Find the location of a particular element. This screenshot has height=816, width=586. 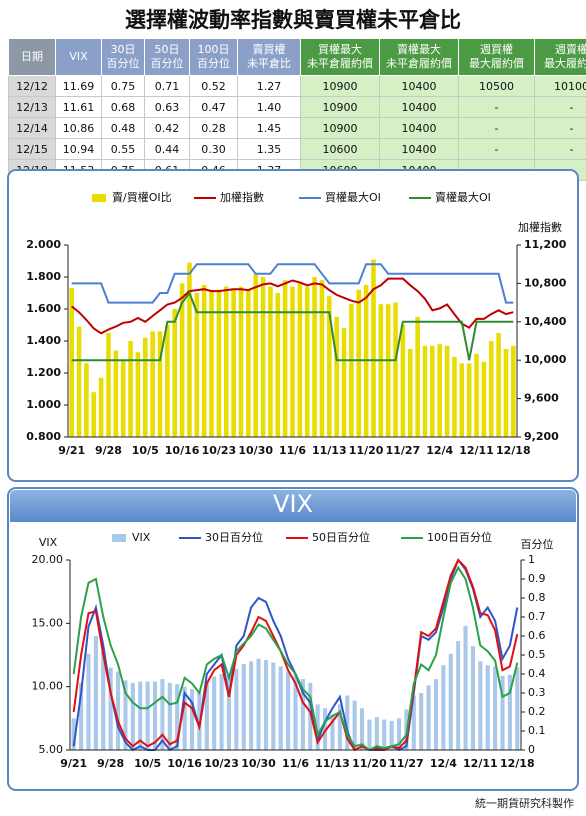

y-tick-label: 1.000 is located at coordinates (43, 404).